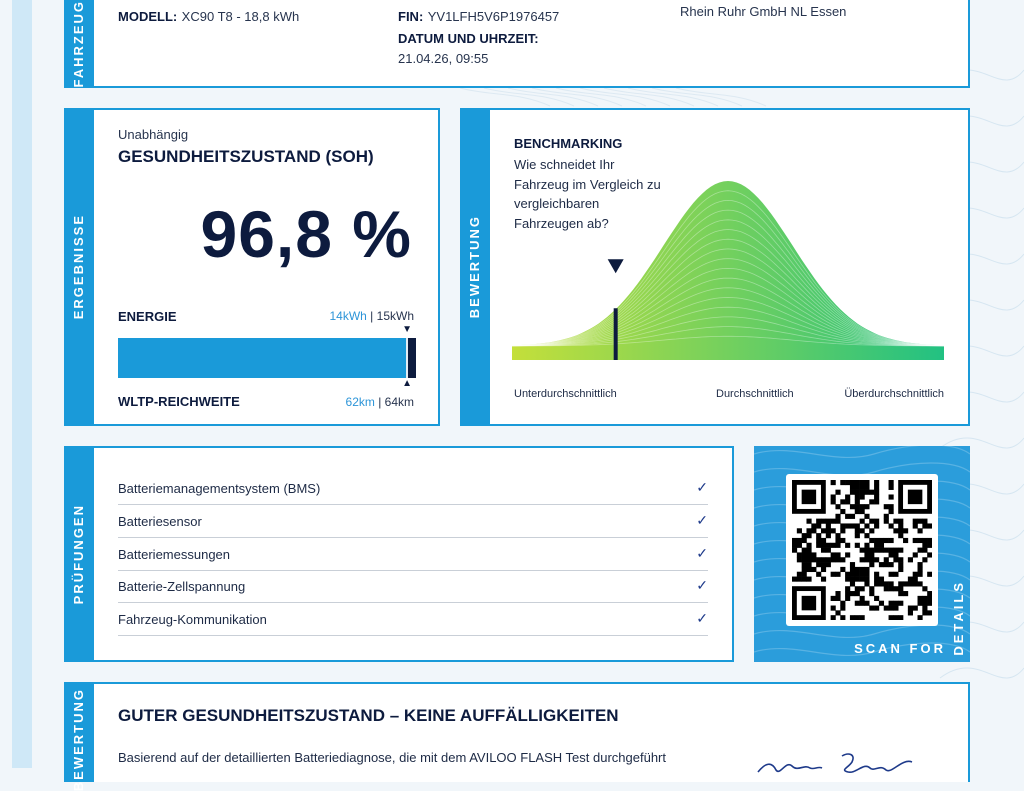 This screenshot has width=1024, height=791. I want to click on soh-subtitle: Unabhängig, so click(153, 134).